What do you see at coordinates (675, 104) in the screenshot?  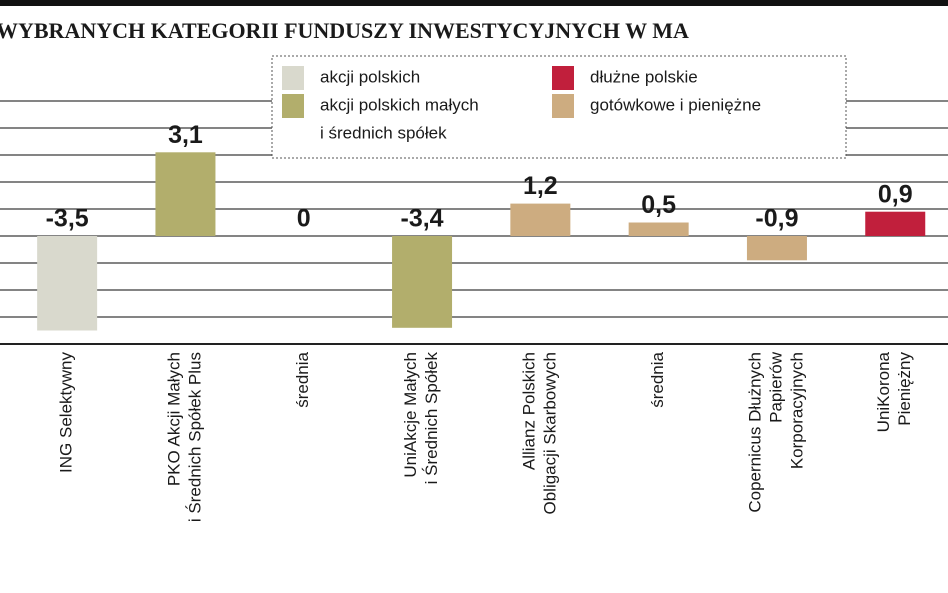 I see `legend-label: gotówkowe i pieniężne` at bounding box center [675, 104].